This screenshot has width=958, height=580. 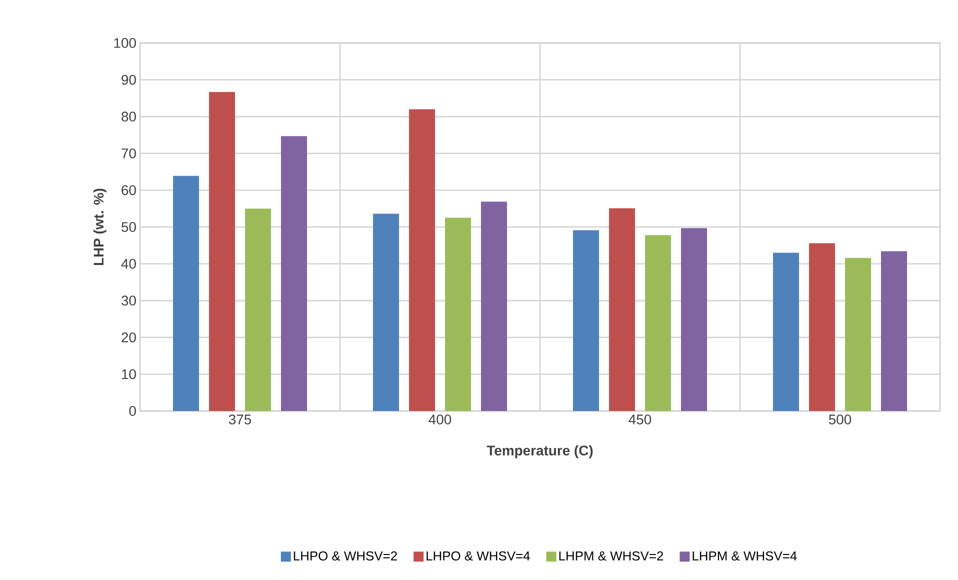 What do you see at coordinates (129, 227) in the screenshot?
I see `y-tick-label: 50` at bounding box center [129, 227].